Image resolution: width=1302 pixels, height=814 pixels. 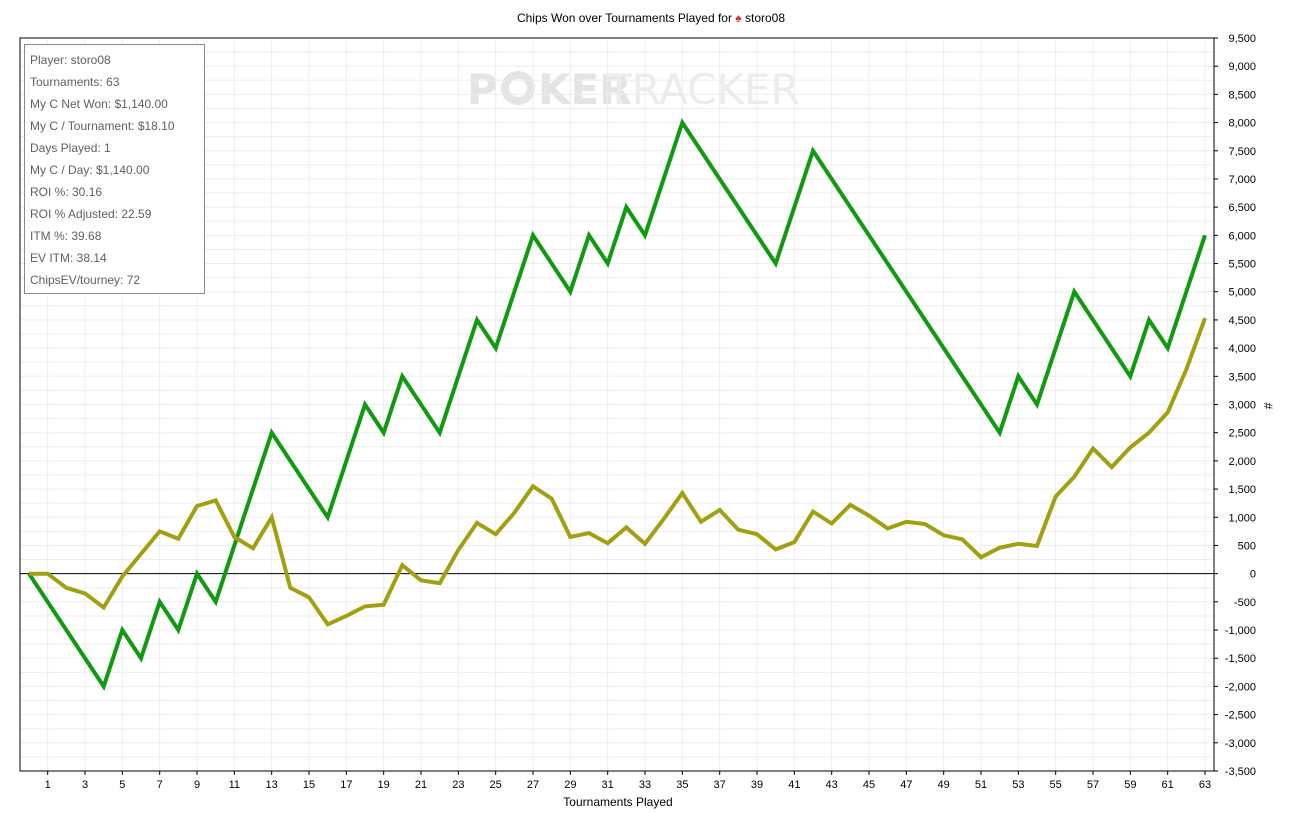 I want to click on y-tick-label: 500, so click(x=1247, y=546).